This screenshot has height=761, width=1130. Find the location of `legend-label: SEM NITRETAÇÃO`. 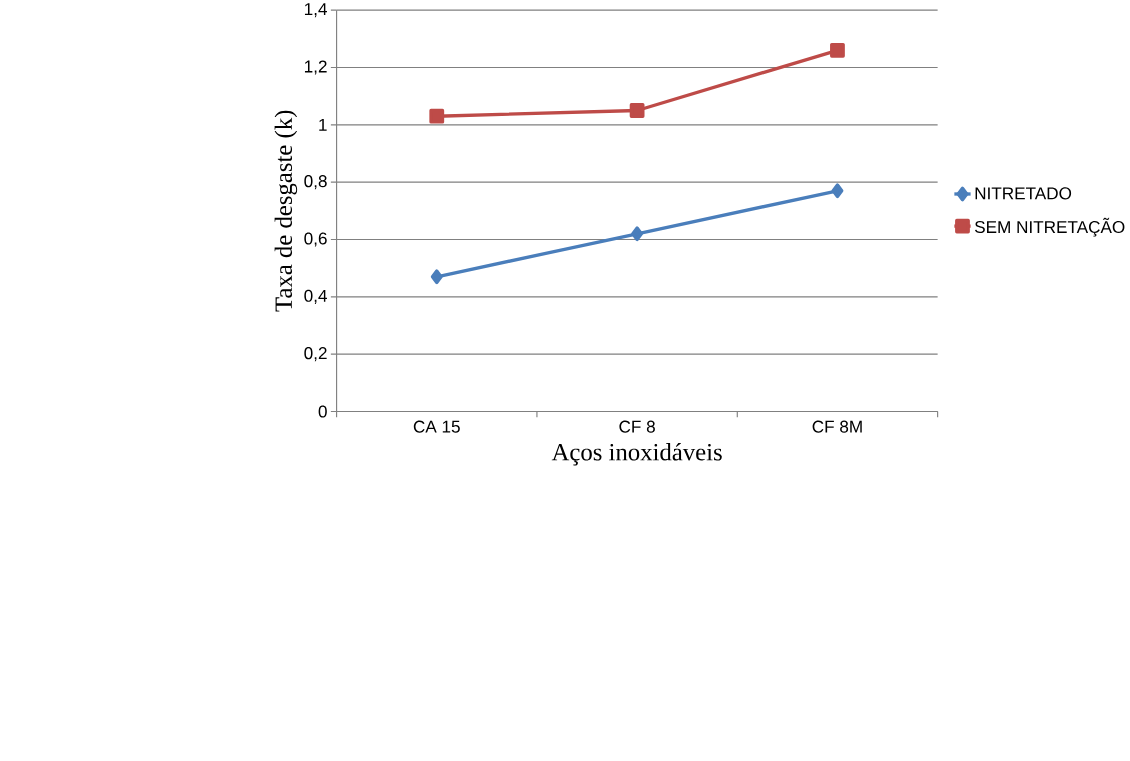

legend-label: SEM NITRETAÇÃO is located at coordinates (1049, 227).